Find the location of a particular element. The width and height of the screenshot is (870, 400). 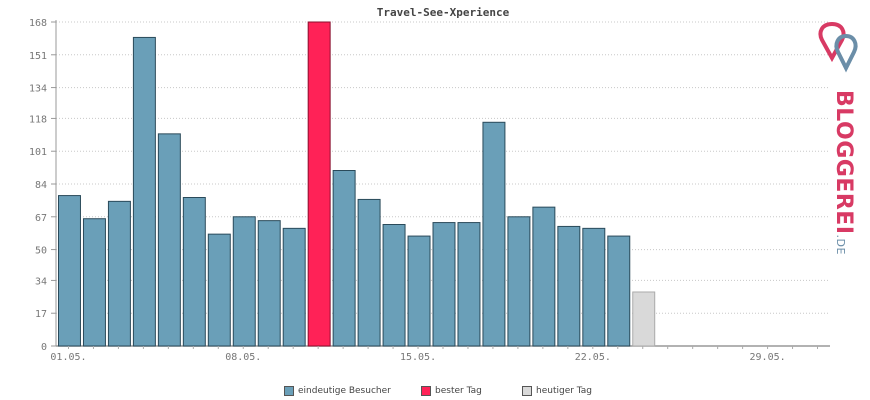

y-tick-label: 67 is located at coordinates (41, 218).